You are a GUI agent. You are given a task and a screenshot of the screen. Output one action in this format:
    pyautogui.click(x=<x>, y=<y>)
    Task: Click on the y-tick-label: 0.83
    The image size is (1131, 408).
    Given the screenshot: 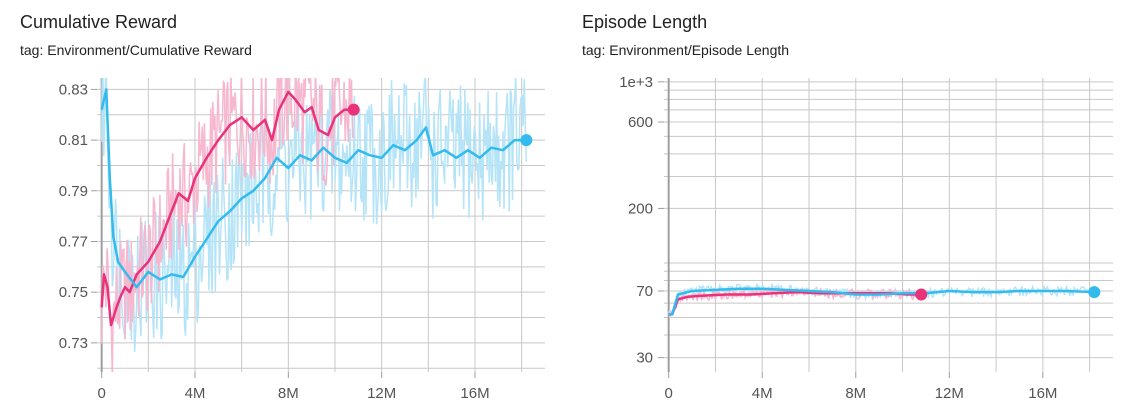 What is the action you would take?
    pyautogui.click(x=73, y=89)
    